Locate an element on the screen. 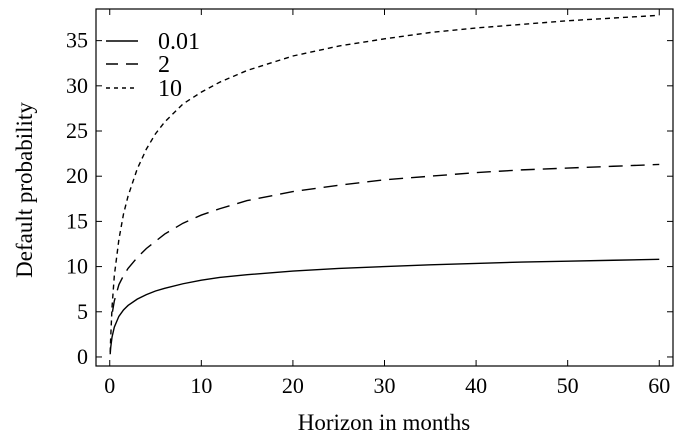  x-axis-label: Horizon in months is located at coordinates (384, 422).